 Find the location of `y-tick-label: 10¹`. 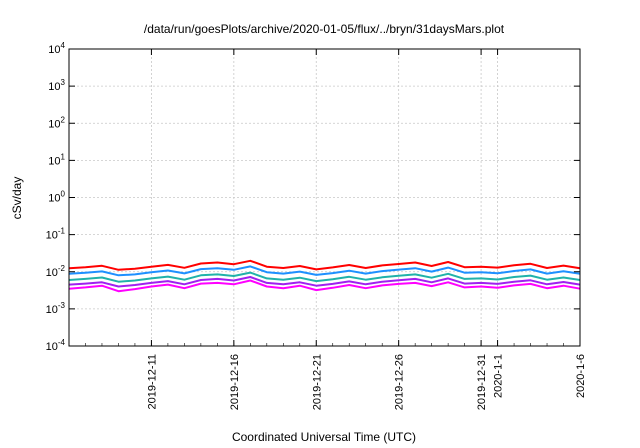

y-tick-label: 10¹ is located at coordinates (56, 159).